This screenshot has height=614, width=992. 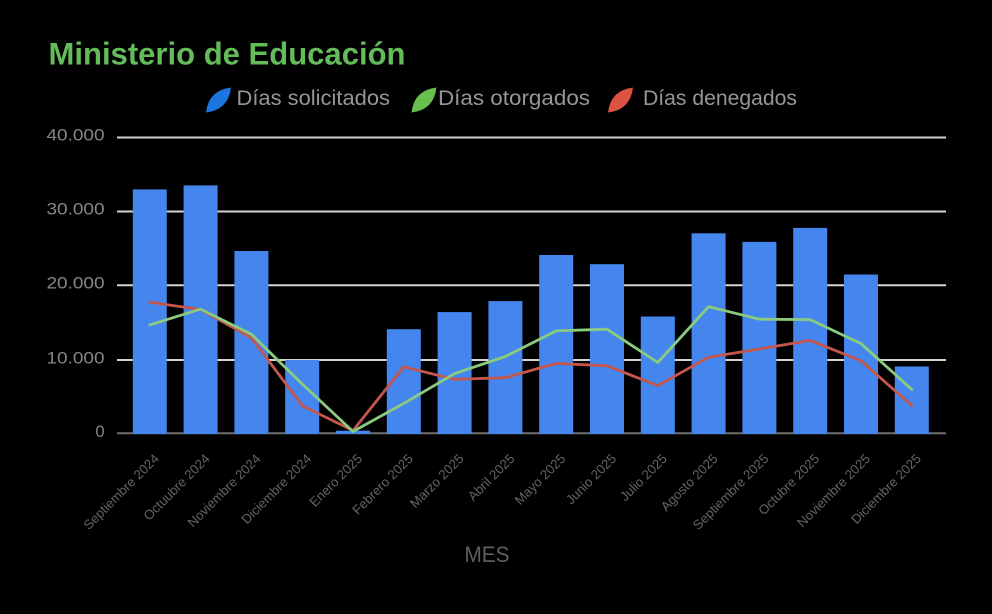 I want to click on svg-text: Ministerio de Educación, so click(x=227, y=54).